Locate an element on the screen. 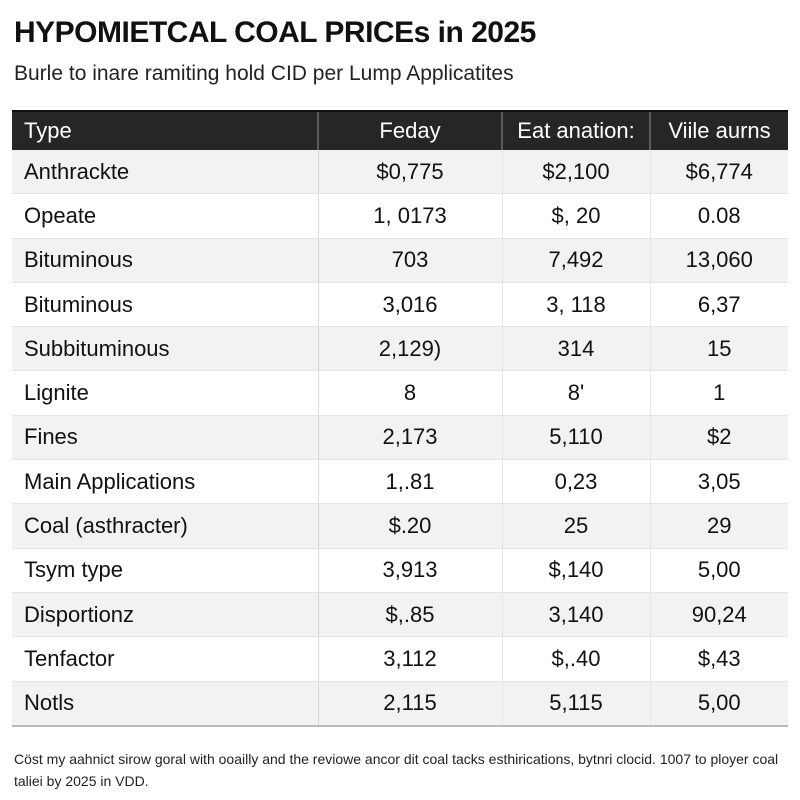  cell-eat-anation: $2,100 is located at coordinates (575, 172).